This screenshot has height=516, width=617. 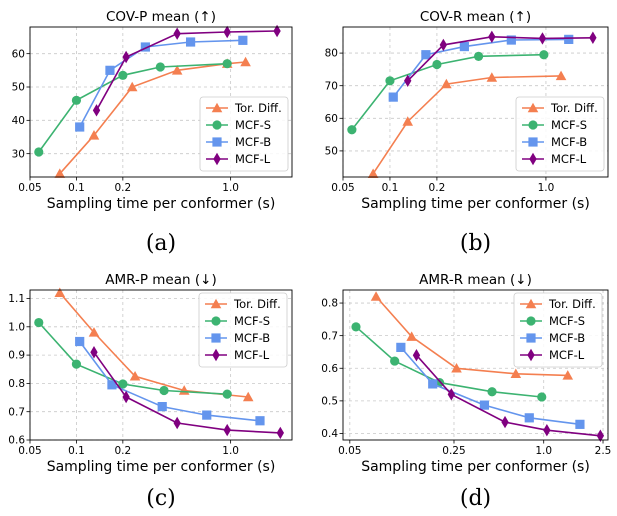 What do you see at coordinates (252, 355) in the screenshot?
I see `legend-label: MCF-L` at bounding box center [252, 355].